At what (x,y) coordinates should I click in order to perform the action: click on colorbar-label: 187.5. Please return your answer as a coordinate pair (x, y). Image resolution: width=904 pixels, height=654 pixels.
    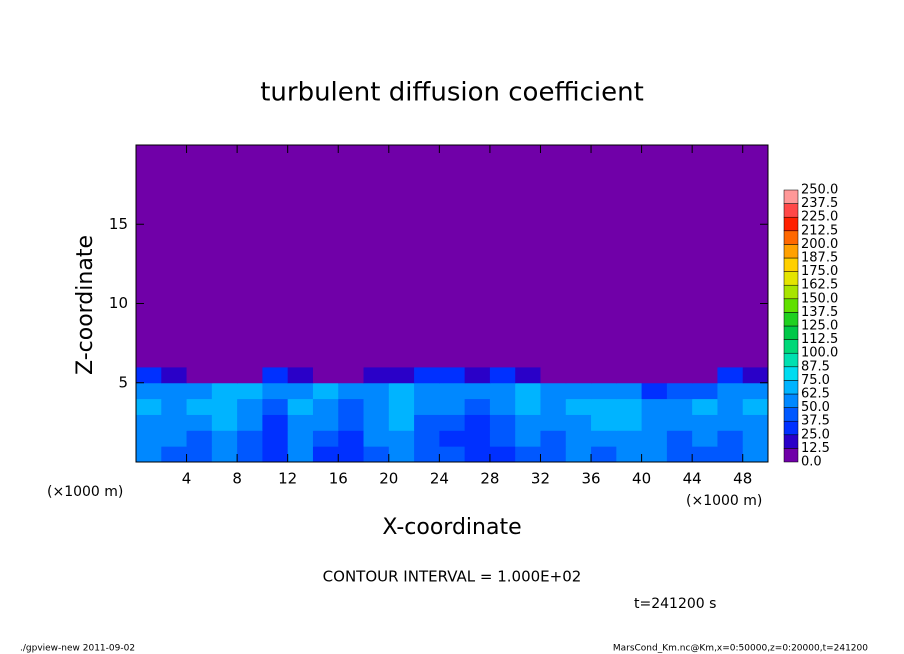
    Looking at the image, I should click on (819, 258).